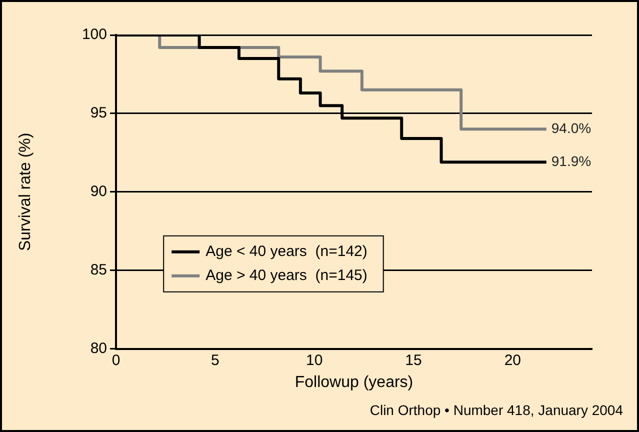  What do you see at coordinates (413, 360) in the screenshot?
I see `x-tick-label: 15` at bounding box center [413, 360].